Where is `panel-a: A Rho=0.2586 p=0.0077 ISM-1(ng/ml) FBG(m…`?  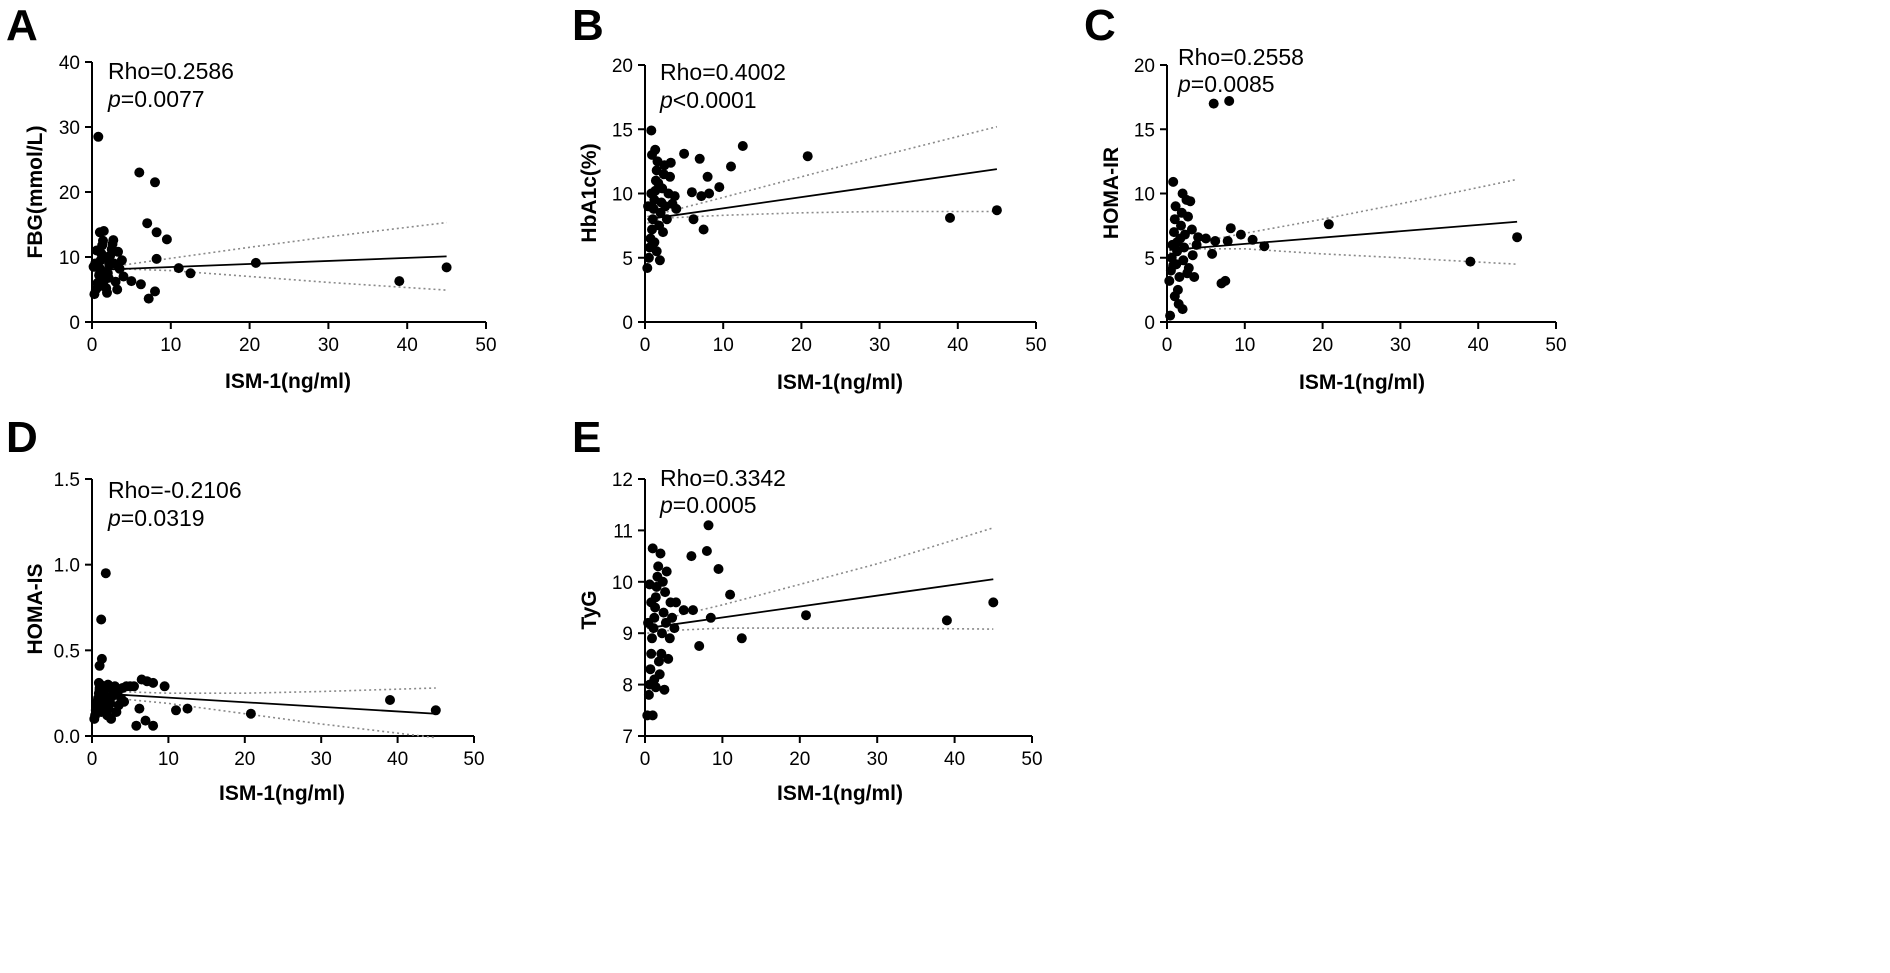
panel-a: A Rho=0.2586 p=0.0077 ISM-1(ng/ml) FBG(m… is located at coordinates (251, 197).